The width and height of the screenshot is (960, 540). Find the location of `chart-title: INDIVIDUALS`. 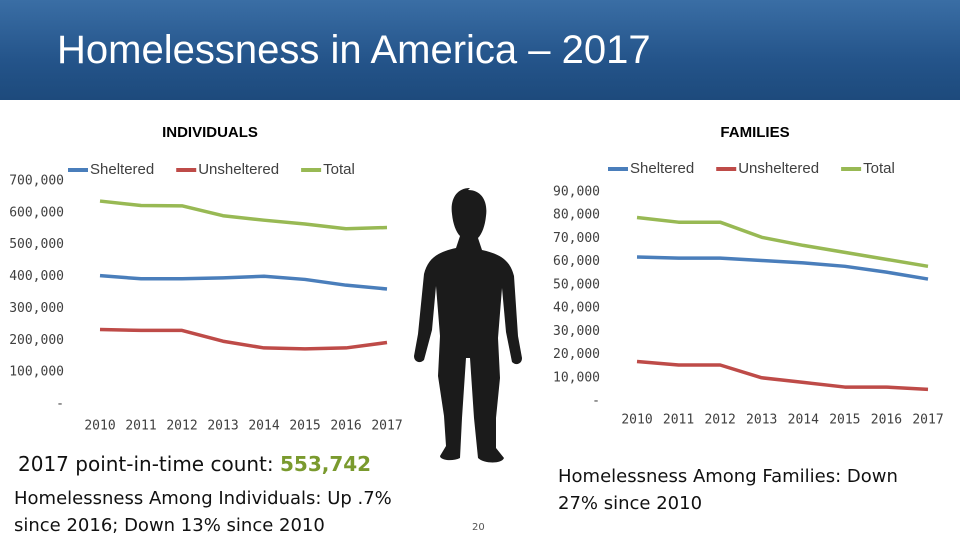

chart-title: INDIVIDUALS is located at coordinates (210, 132).